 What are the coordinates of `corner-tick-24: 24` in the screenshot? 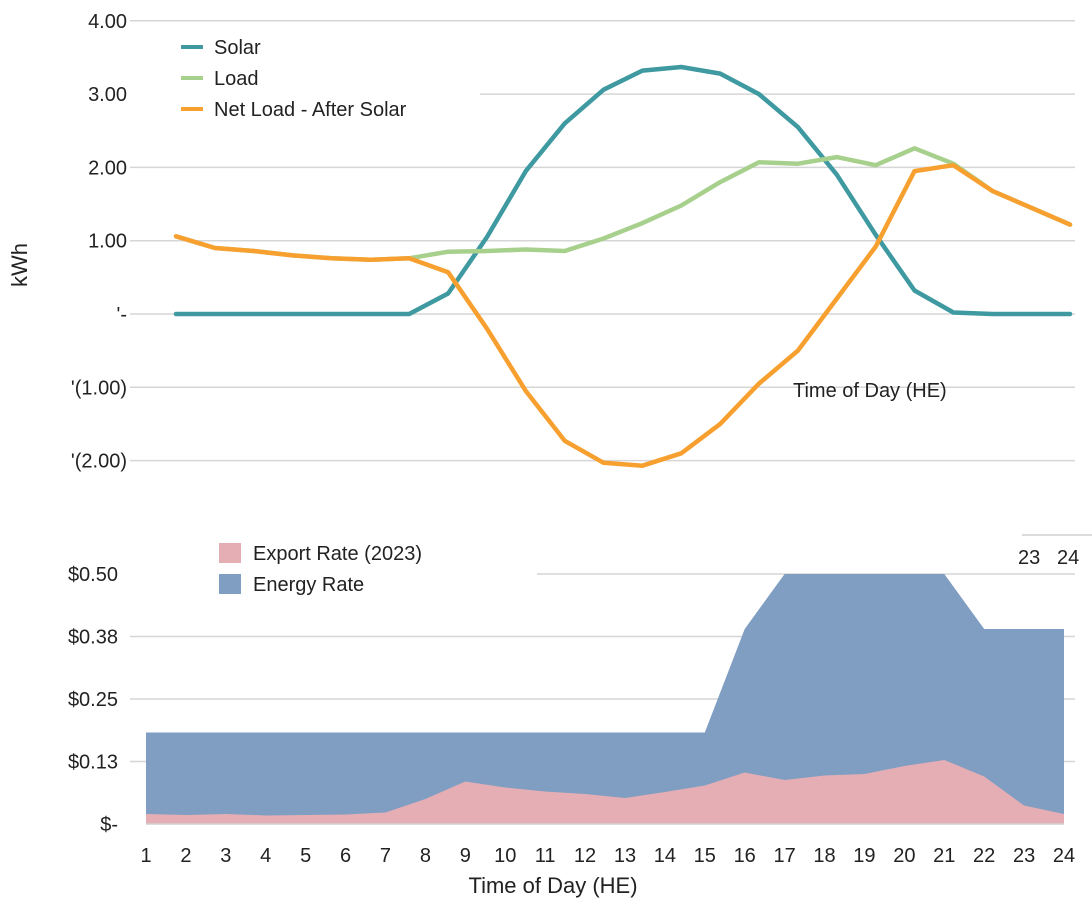 It's located at (1068, 558).